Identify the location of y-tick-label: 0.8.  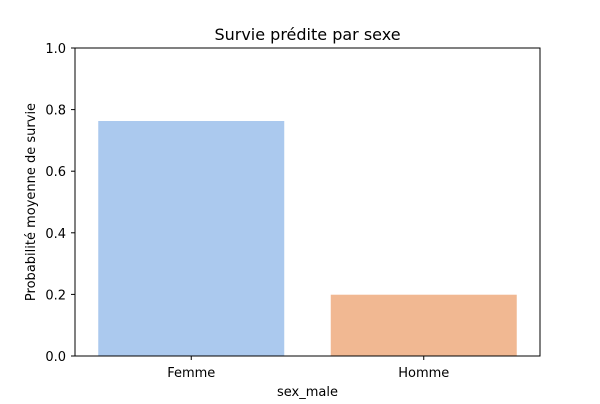
(55, 111).